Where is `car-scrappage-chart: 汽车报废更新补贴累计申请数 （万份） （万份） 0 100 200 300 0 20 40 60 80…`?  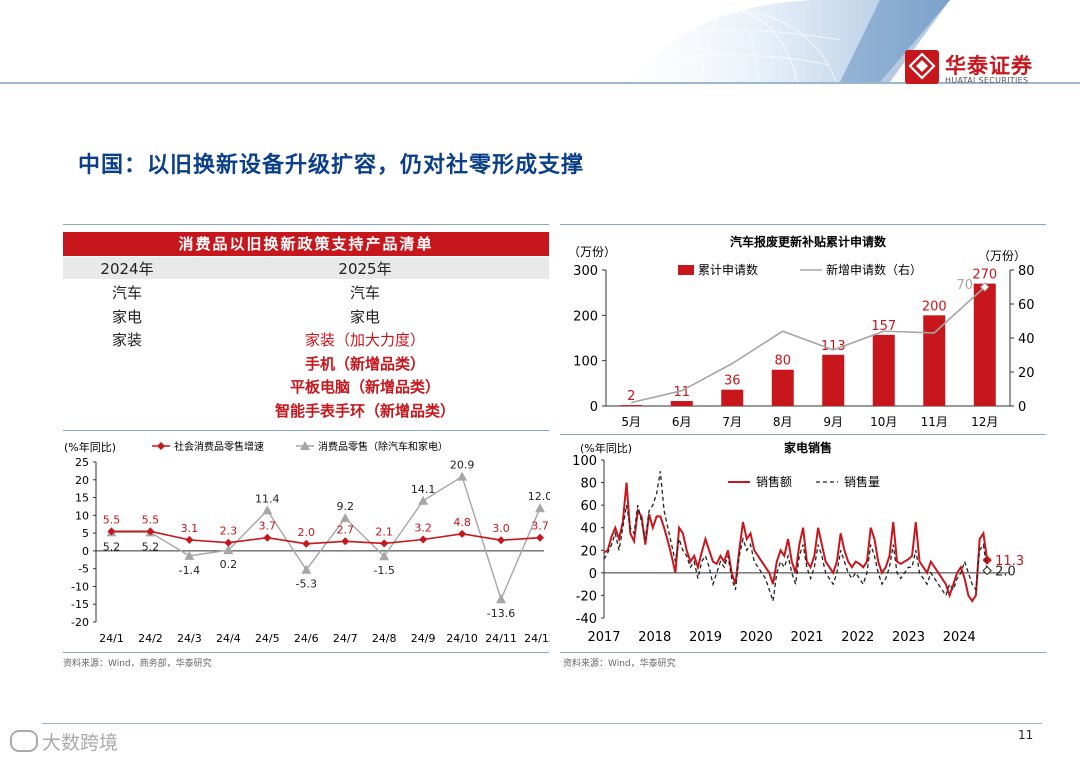
car-scrappage-chart: 汽车报废更新补贴累计申请数 （万份） （万份） 0 100 200 300 0 20 40 60 80… is located at coordinates (801, 331).